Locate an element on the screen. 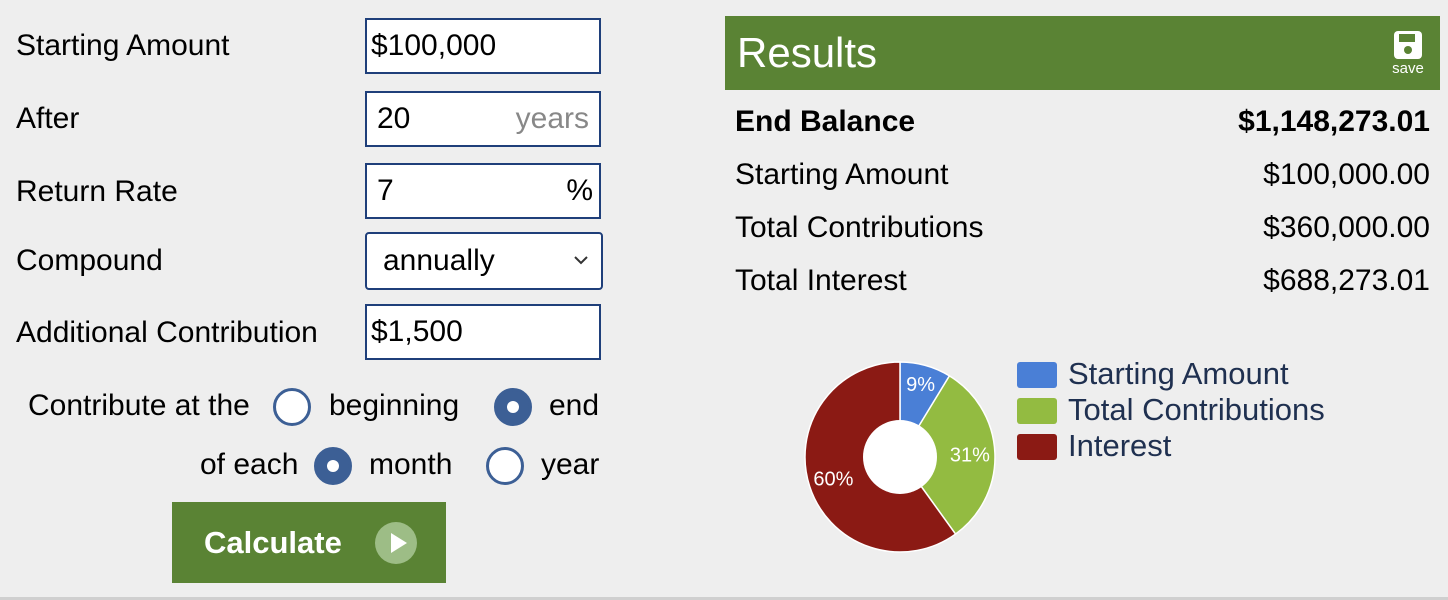 Image resolution: width=1448 pixels, height=600 pixels. after-field: years is located at coordinates (483, 119).